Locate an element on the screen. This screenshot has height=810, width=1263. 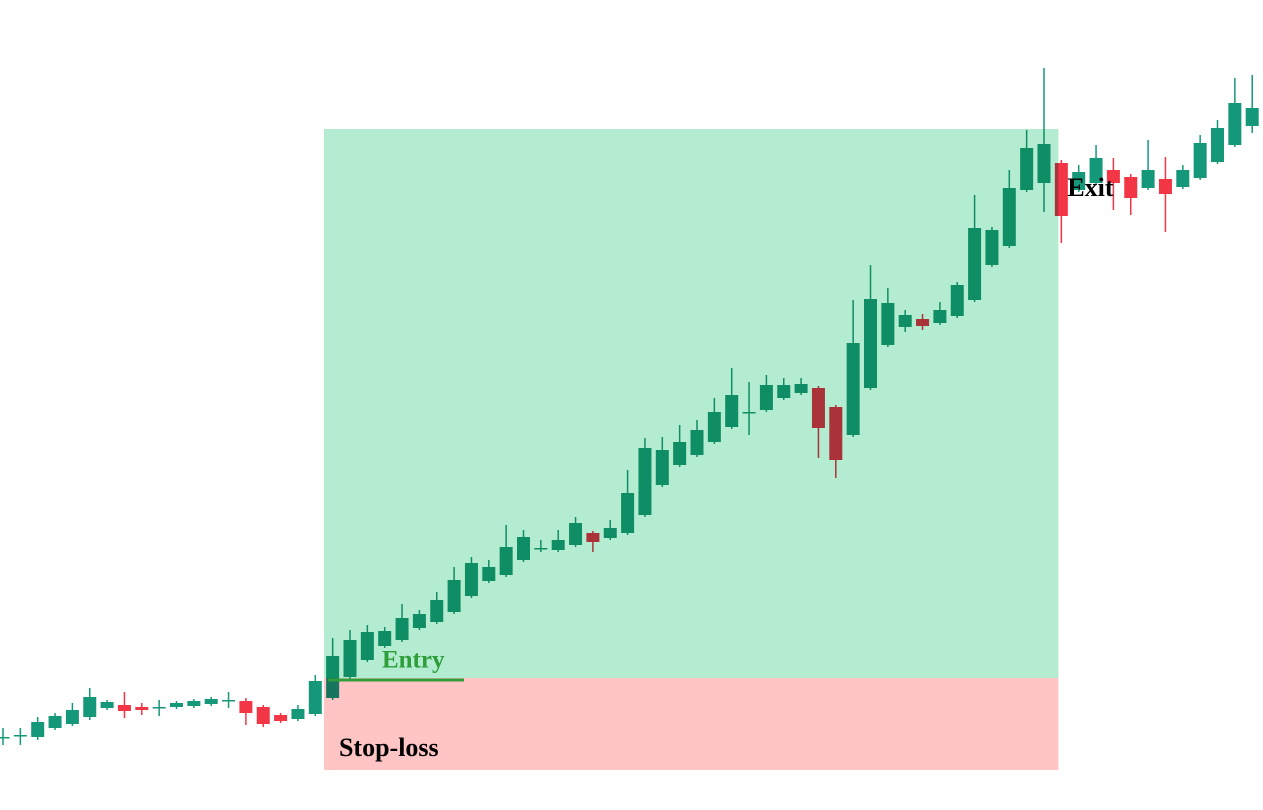
exit-label: Exit is located at coordinates (1090, 187).